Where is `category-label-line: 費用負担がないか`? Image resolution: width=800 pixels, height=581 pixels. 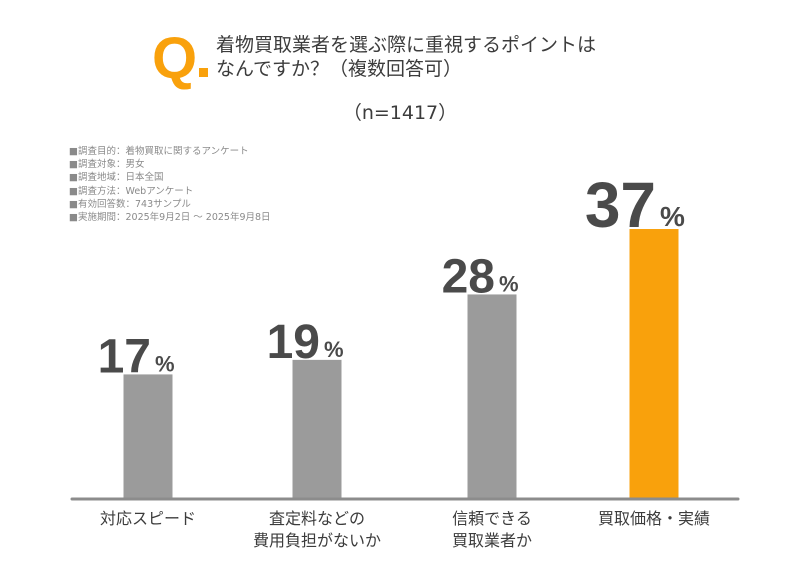 category-label-line: 費用負担がないか is located at coordinates (316, 540).